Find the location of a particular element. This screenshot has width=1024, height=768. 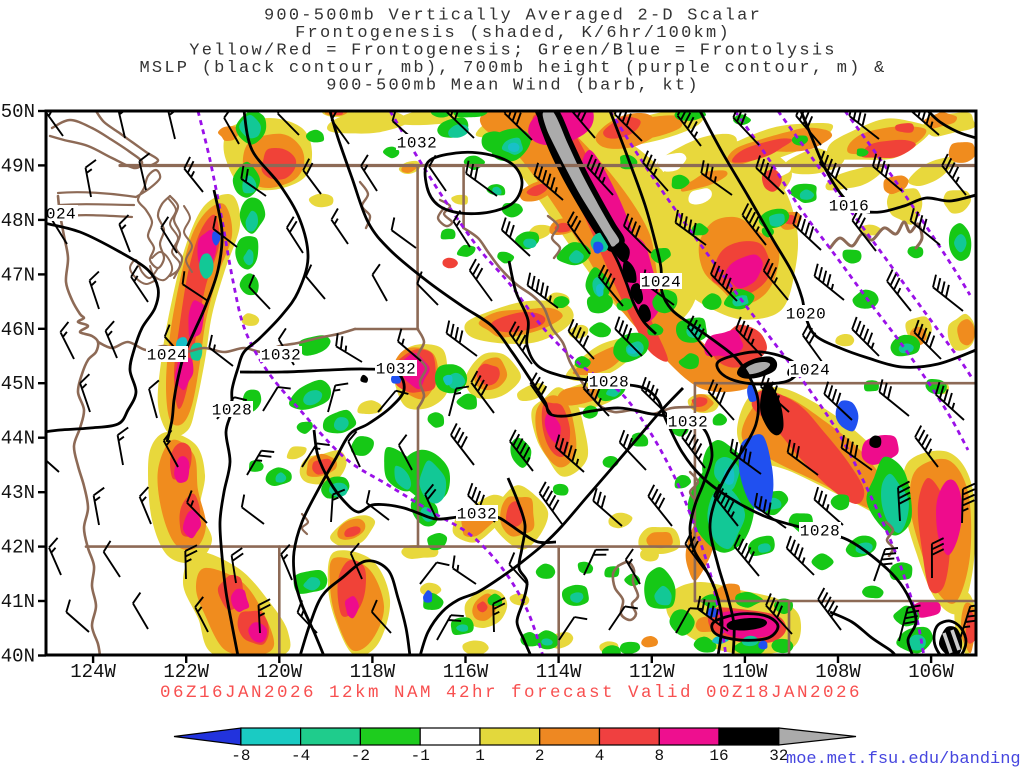

svg-text: 024 is located at coordinates (61, 215).